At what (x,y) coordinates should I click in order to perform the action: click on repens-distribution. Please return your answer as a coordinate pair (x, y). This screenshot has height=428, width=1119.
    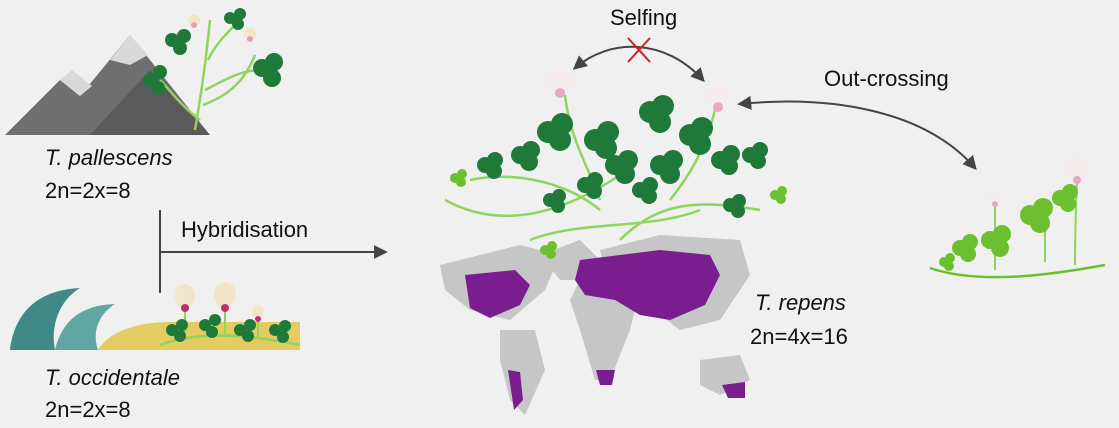
    Looking at the image, I should click on (605, 330).